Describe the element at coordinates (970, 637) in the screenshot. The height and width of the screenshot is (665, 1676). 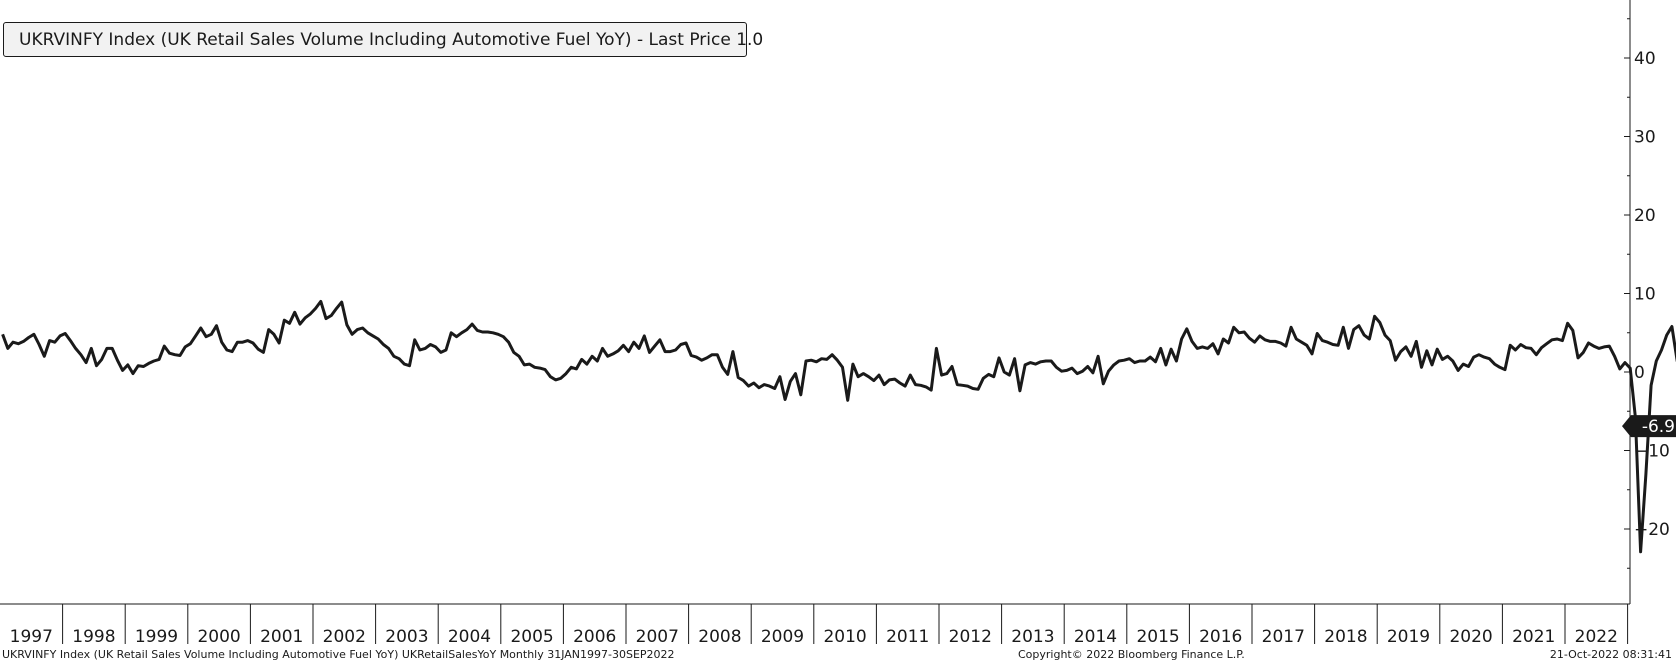
I see `x-tick-label: 2012` at that location.